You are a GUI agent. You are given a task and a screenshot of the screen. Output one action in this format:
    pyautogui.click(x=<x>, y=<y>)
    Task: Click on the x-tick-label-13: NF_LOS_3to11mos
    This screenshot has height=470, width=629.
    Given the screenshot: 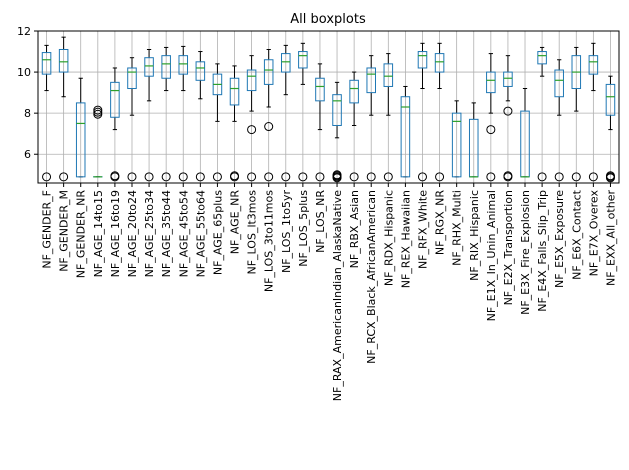 What is the action you would take?
    pyautogui.click(x=269, y=241)
    